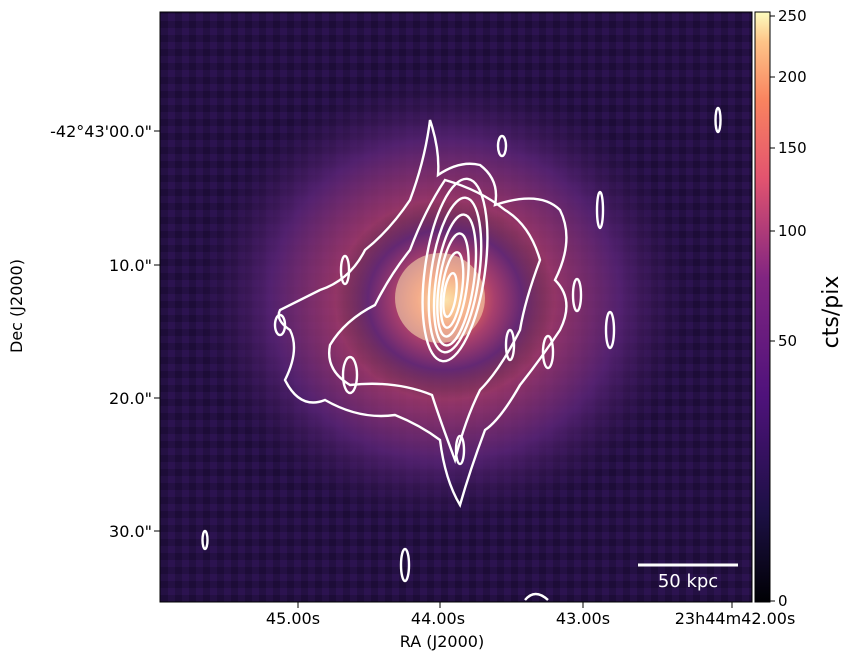 This screenshot has height=664, width=850. I want to click on colorbar-tick-label: 100, so click(792, 231).